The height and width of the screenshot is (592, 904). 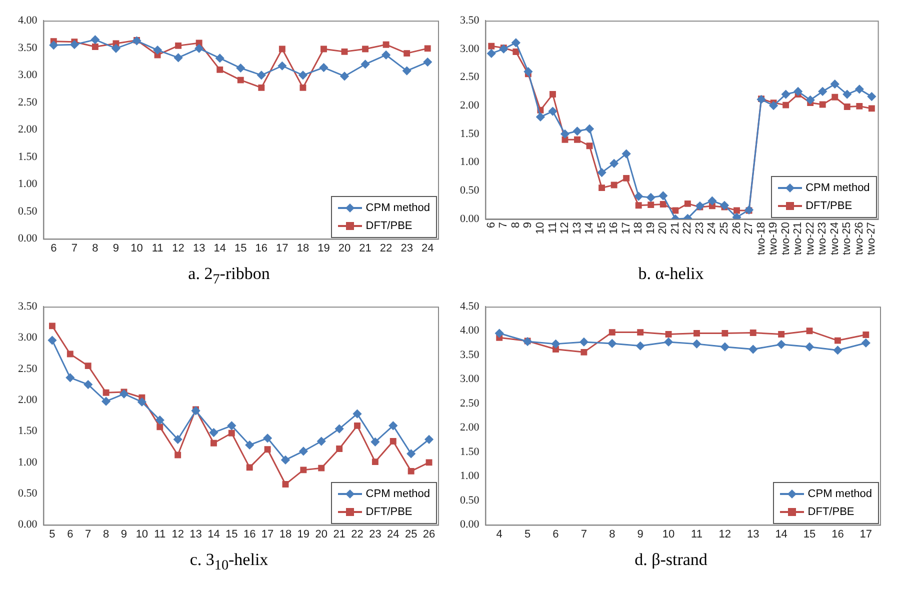 What do you see at coordinates (499, 534) in the screenshot?
I see `x-tick-label: 4` at bounding box center [499, 534].